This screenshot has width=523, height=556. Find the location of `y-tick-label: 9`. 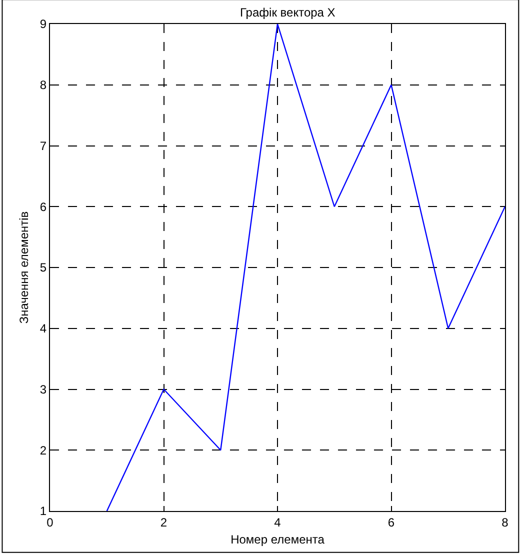

y-tick-label: 9 is located at coordinates (43, 24).